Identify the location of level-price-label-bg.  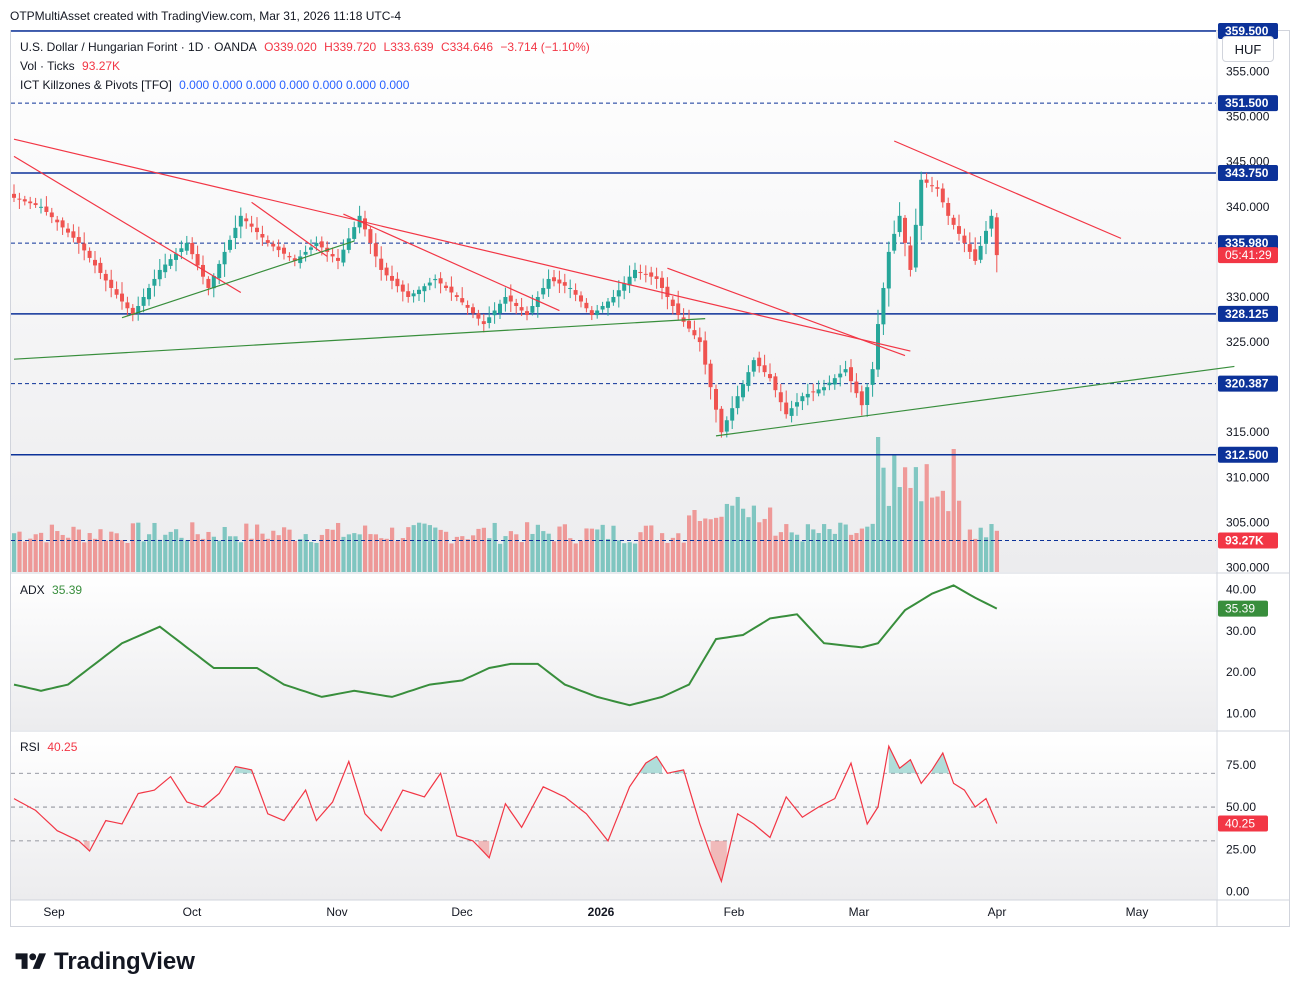
(1248, 103).